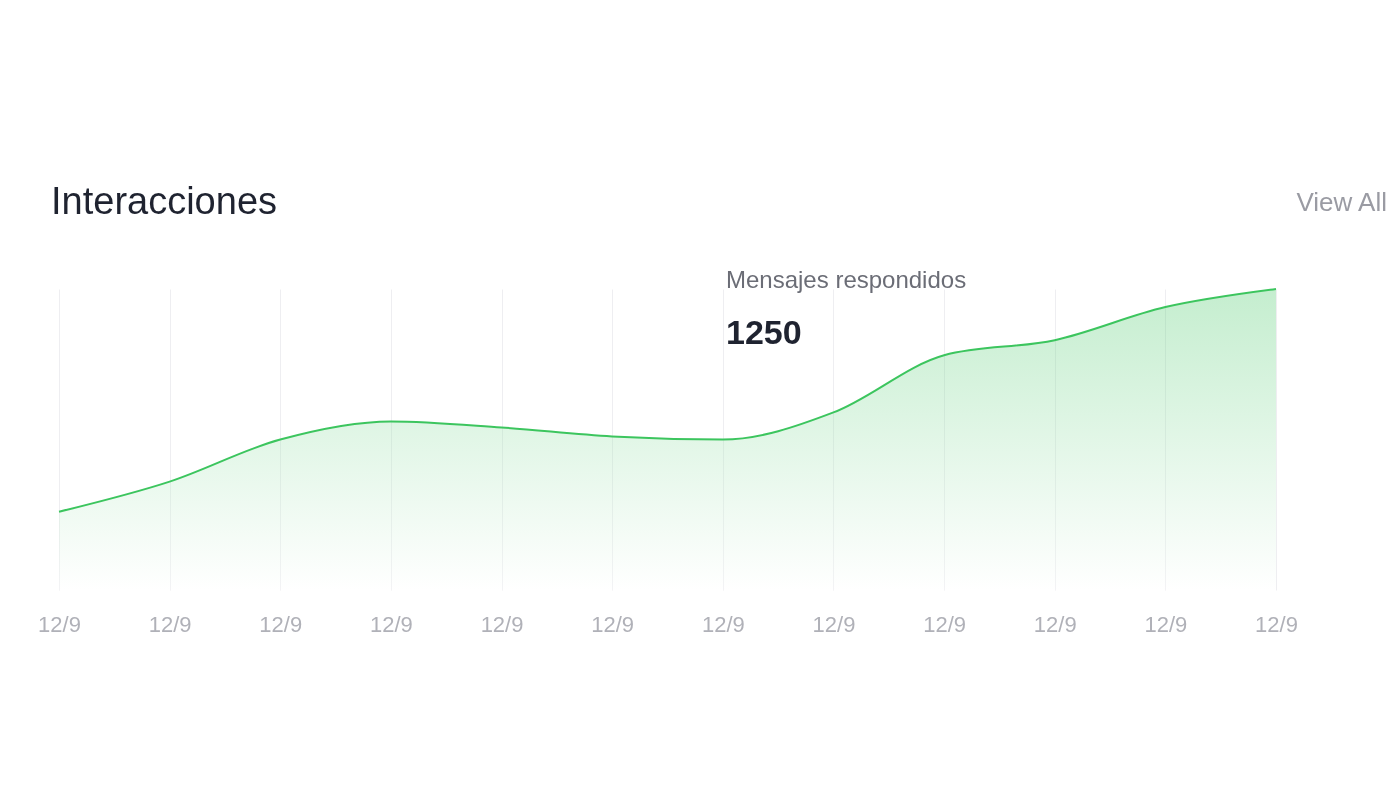 The height and width of the screenshot is (800, 1400). Describe the element at coordinates (846, 279) in the screenshot. I see `annotation: Mensajes respondidos` at that location.